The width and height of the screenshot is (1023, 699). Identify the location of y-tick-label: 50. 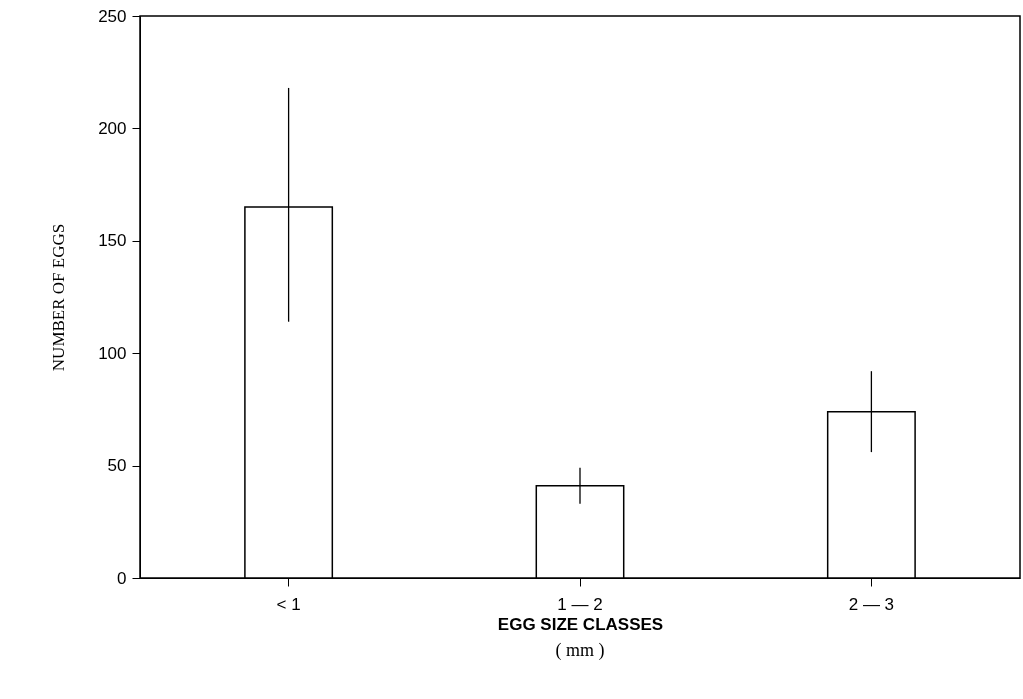
(117, 466).